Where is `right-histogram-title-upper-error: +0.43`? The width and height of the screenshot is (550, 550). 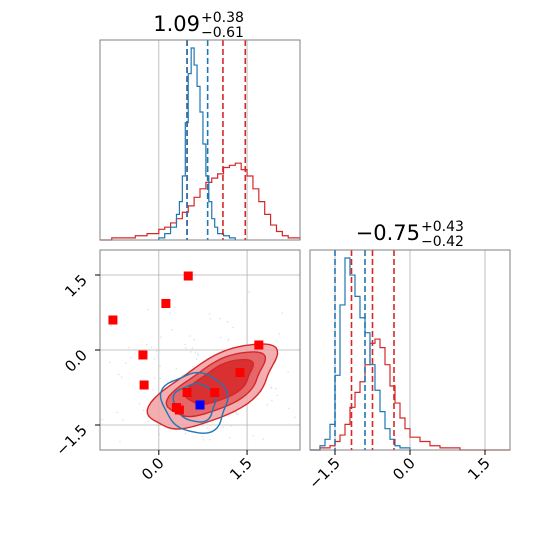 right-histogram-title-upper-error: +0.43 is located at coordinates (442, 227).